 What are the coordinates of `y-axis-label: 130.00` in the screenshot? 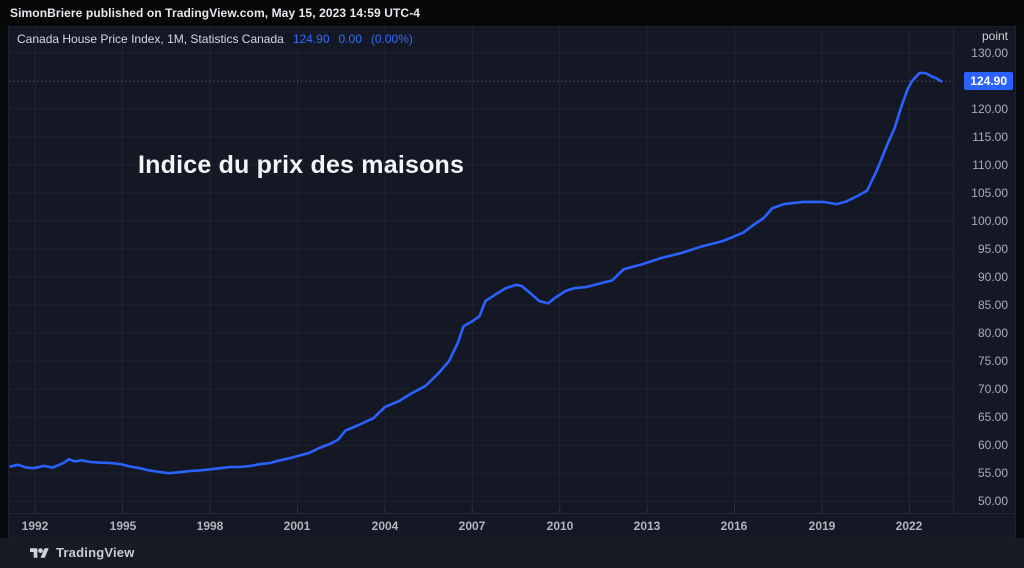 It's located at (989, 53).